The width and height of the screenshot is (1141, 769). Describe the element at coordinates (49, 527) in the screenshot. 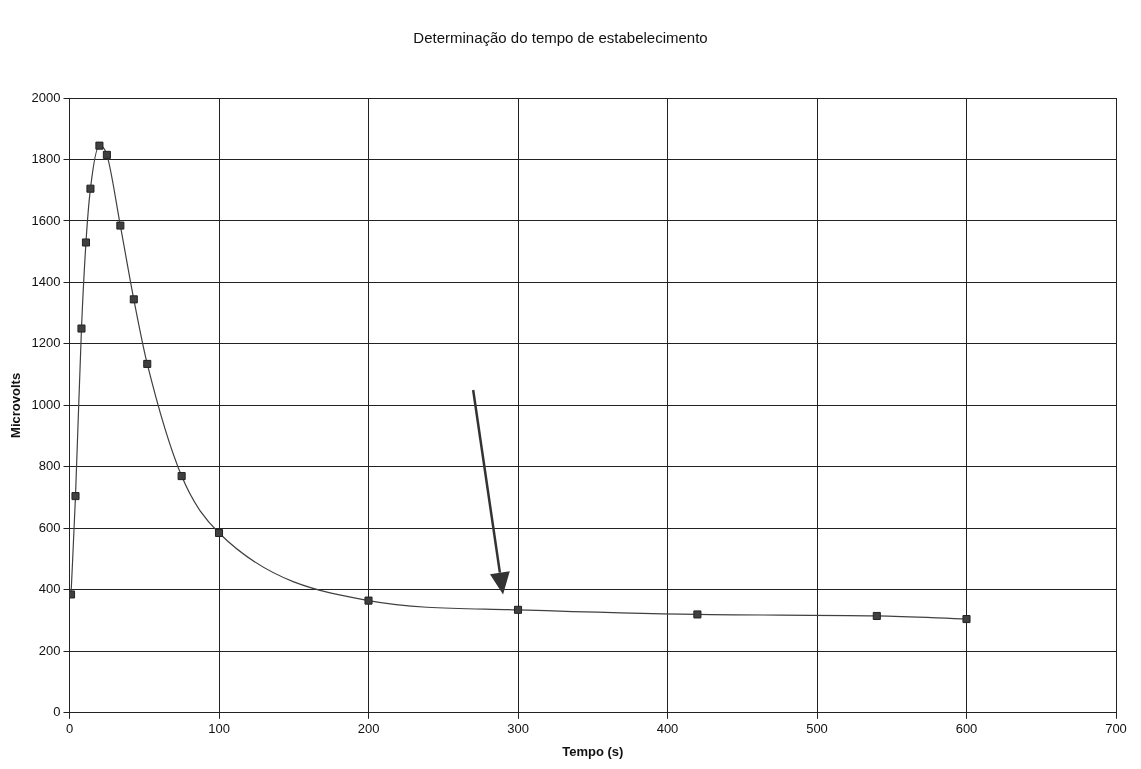

I see `y-tick-label: 600` at that location.